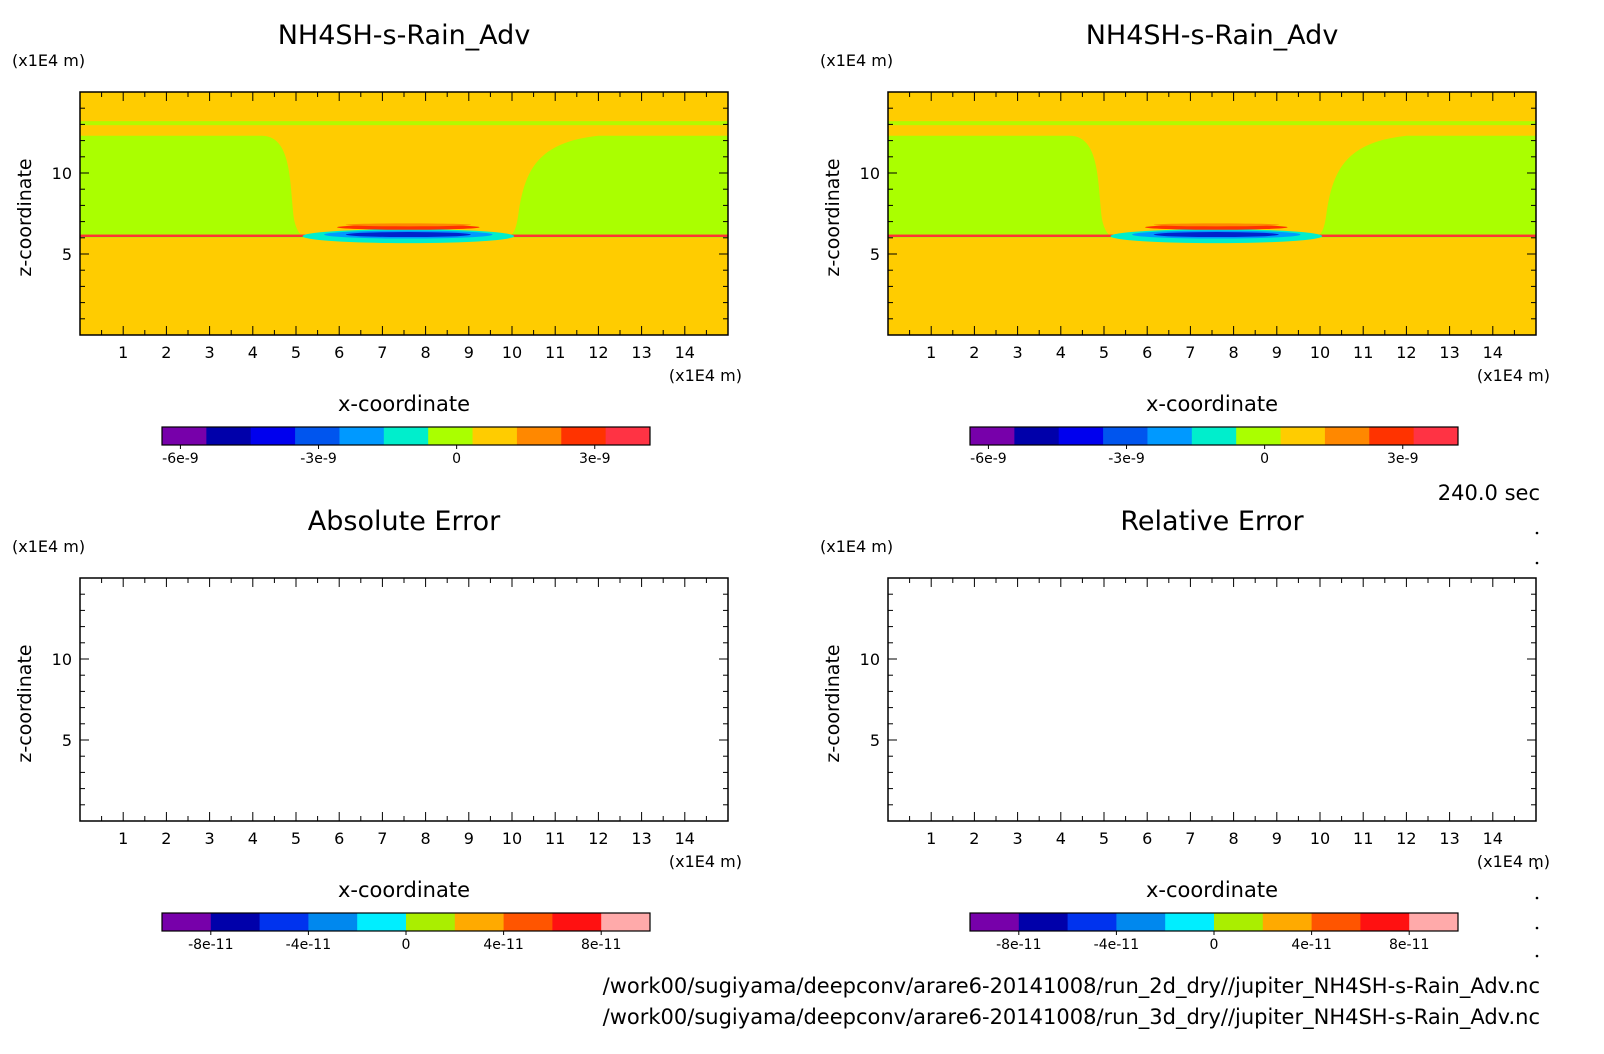 The height and width of the screenshot is (1054, 1604). I want to click on chart-title: Absolute Error, so click(404, 521).